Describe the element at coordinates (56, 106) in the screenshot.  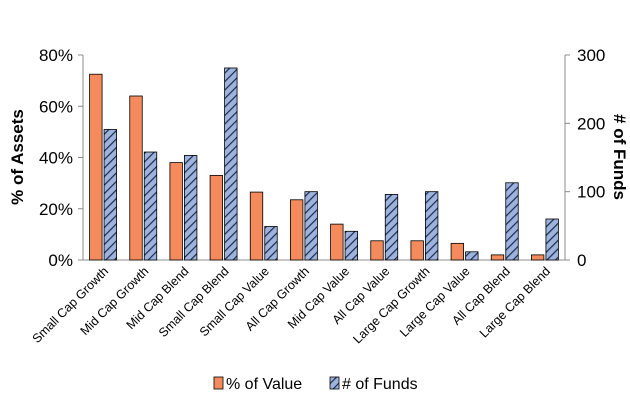
I see `left-tick-label: 60%` at that location.